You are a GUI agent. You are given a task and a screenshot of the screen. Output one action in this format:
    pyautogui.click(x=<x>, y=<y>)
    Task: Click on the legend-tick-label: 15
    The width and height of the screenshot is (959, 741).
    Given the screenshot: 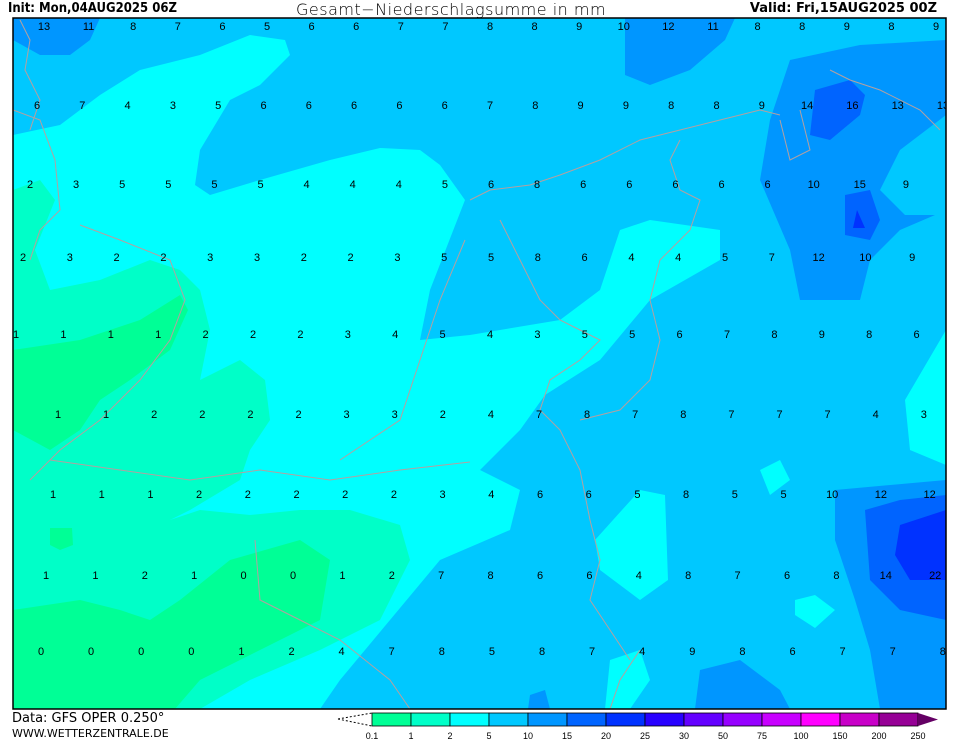 What is the action you would take?
    pyautogui.click(x=567, y=736)
    